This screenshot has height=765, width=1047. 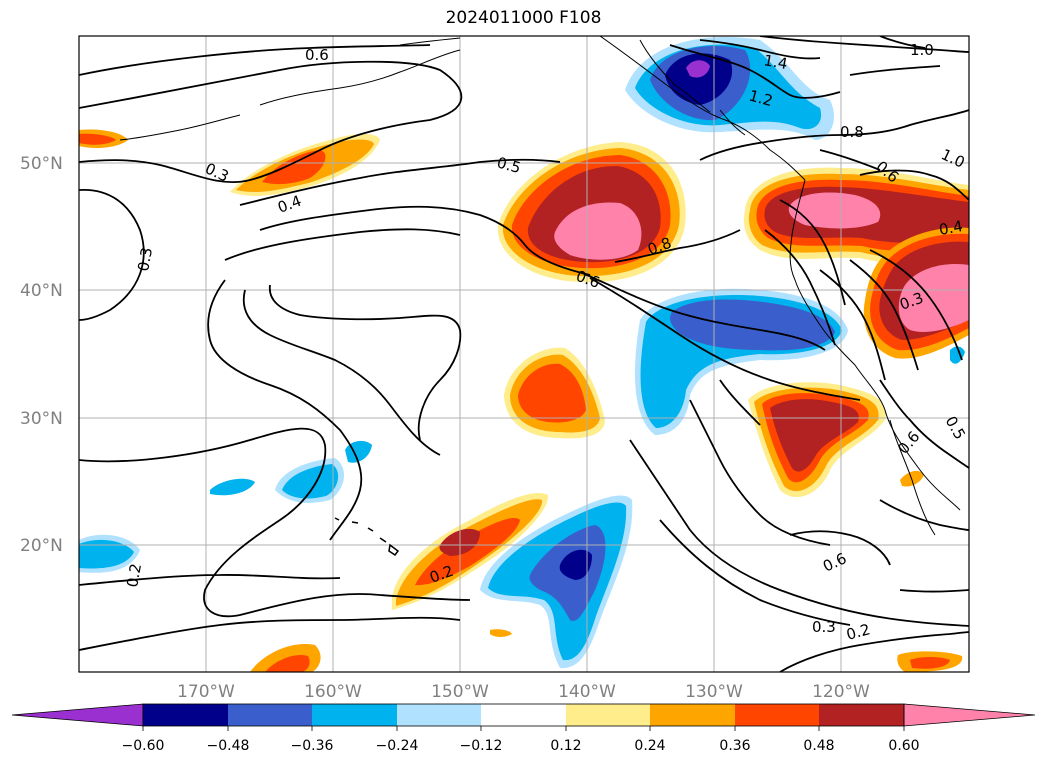 I want to click on lon-label: 160°W, so click(x=333, y=692).